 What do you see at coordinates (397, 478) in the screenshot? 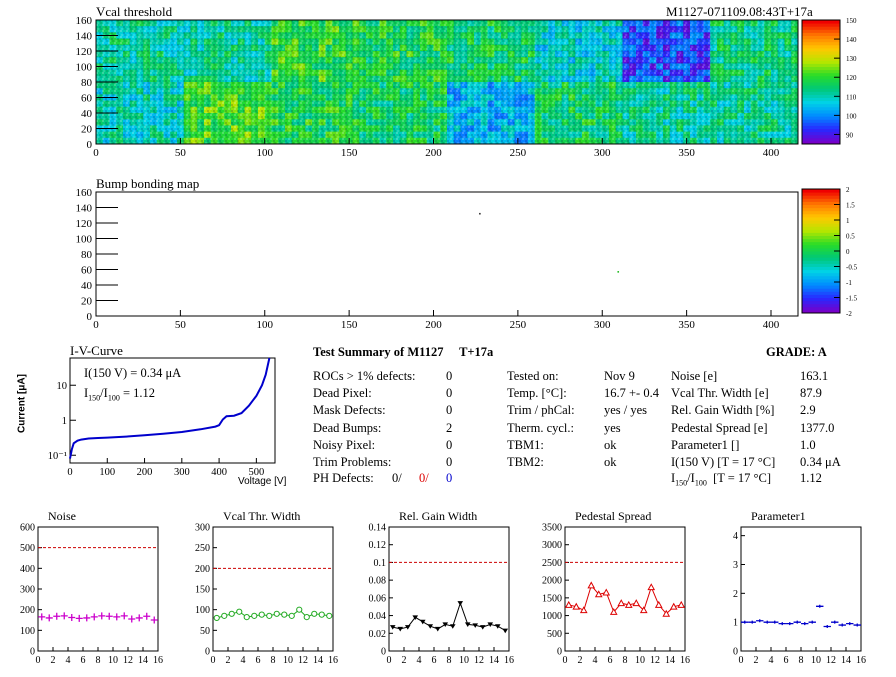
I see `ph-value-0: 0/` at bounding box center [397, 478].